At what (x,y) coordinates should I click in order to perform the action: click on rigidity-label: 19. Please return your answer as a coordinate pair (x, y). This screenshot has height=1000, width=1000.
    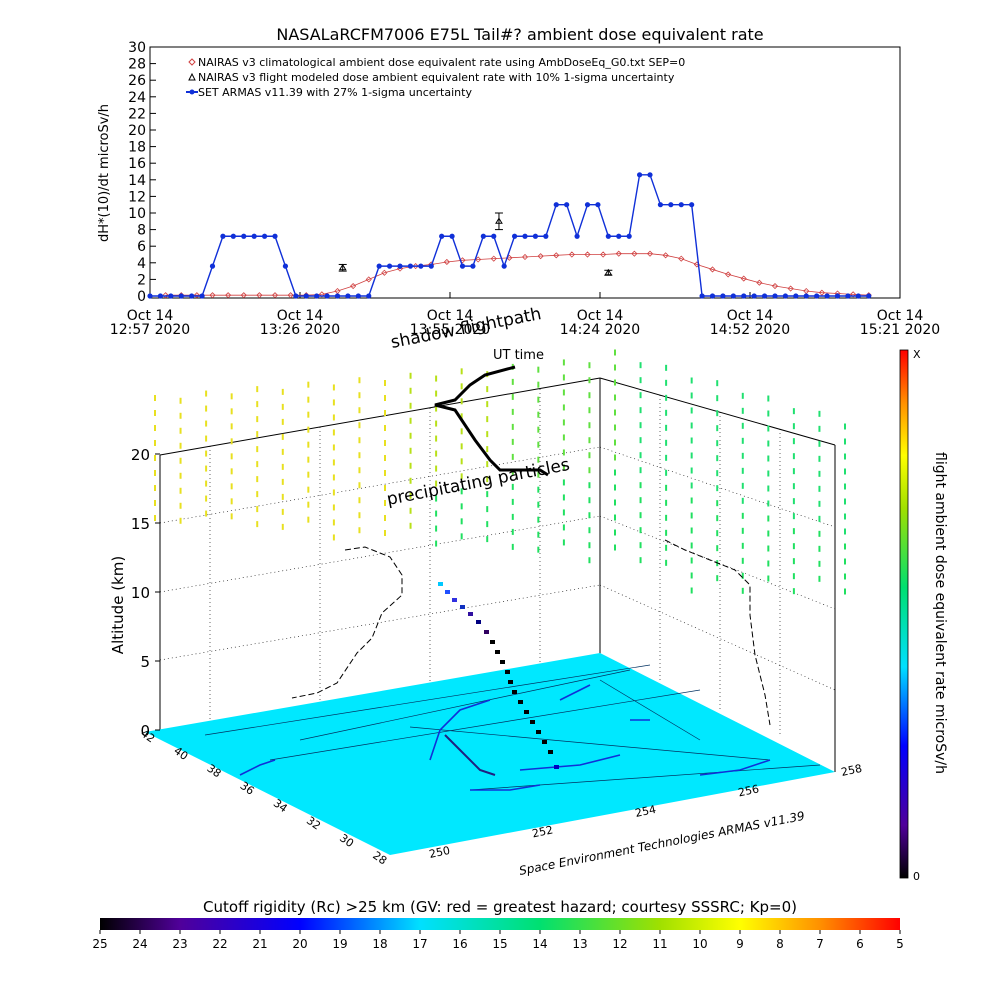
    Looking at the image, I should click on (339, 944).